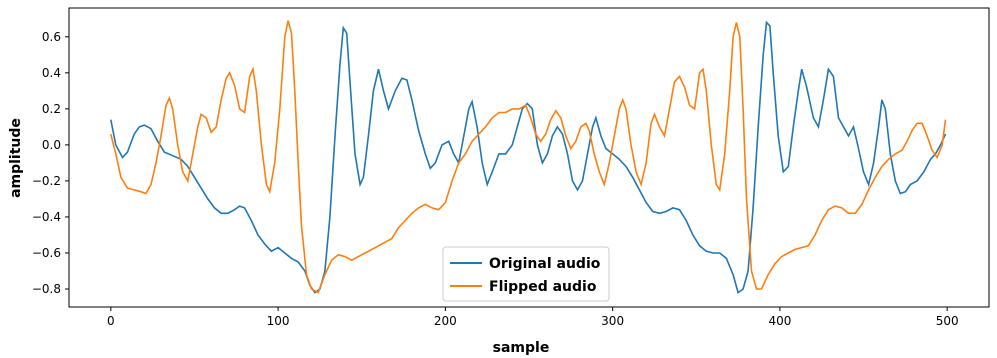 The image size is (997, 358). Describe the element at coordinates (46, 217) in the screenshot. I see `y-tick-label: −0.4` at that location.